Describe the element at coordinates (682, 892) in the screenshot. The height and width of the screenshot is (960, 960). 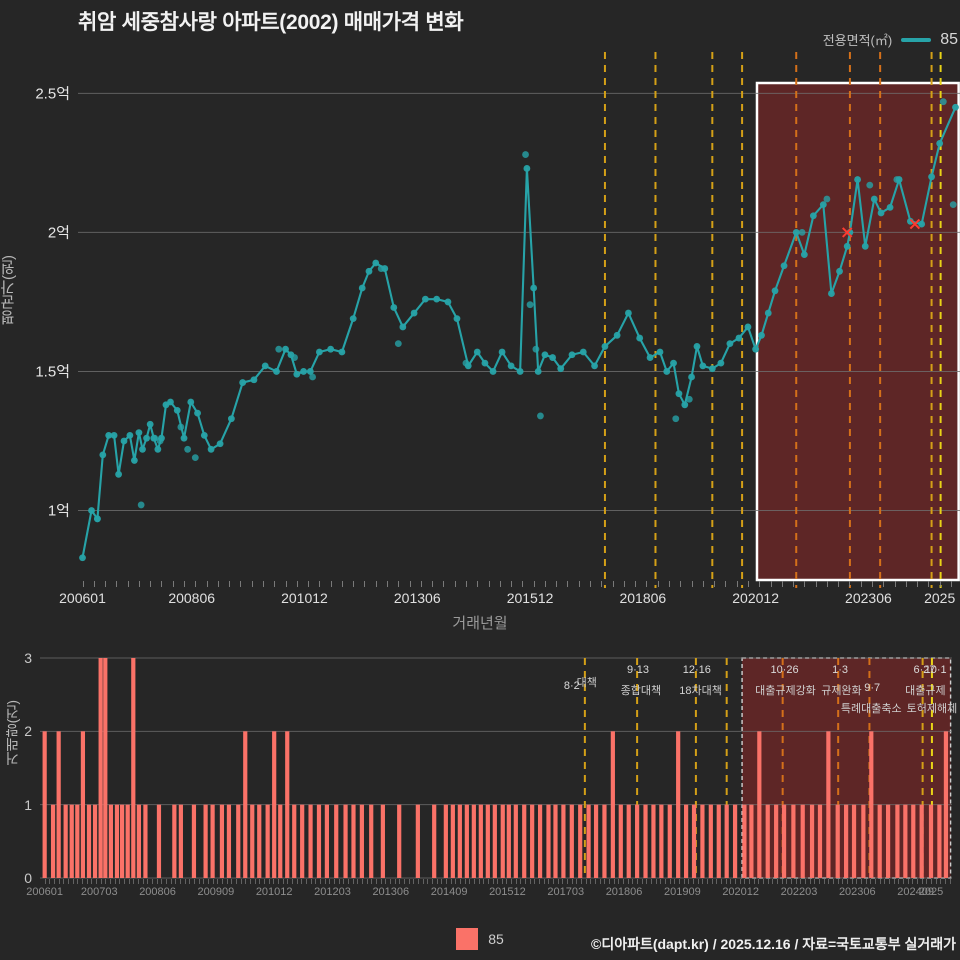
I see `bars-x-tick: 201909` at that location.